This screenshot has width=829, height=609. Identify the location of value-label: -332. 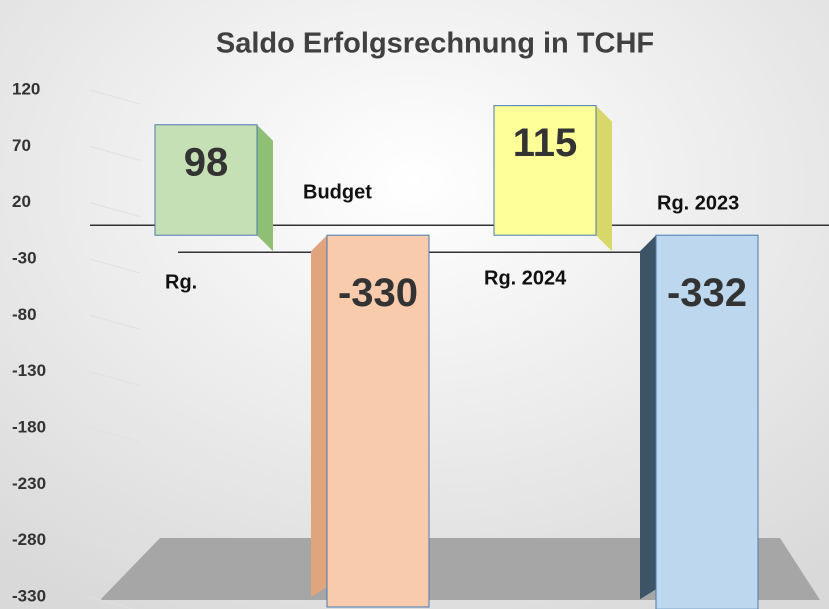
(707, 293).